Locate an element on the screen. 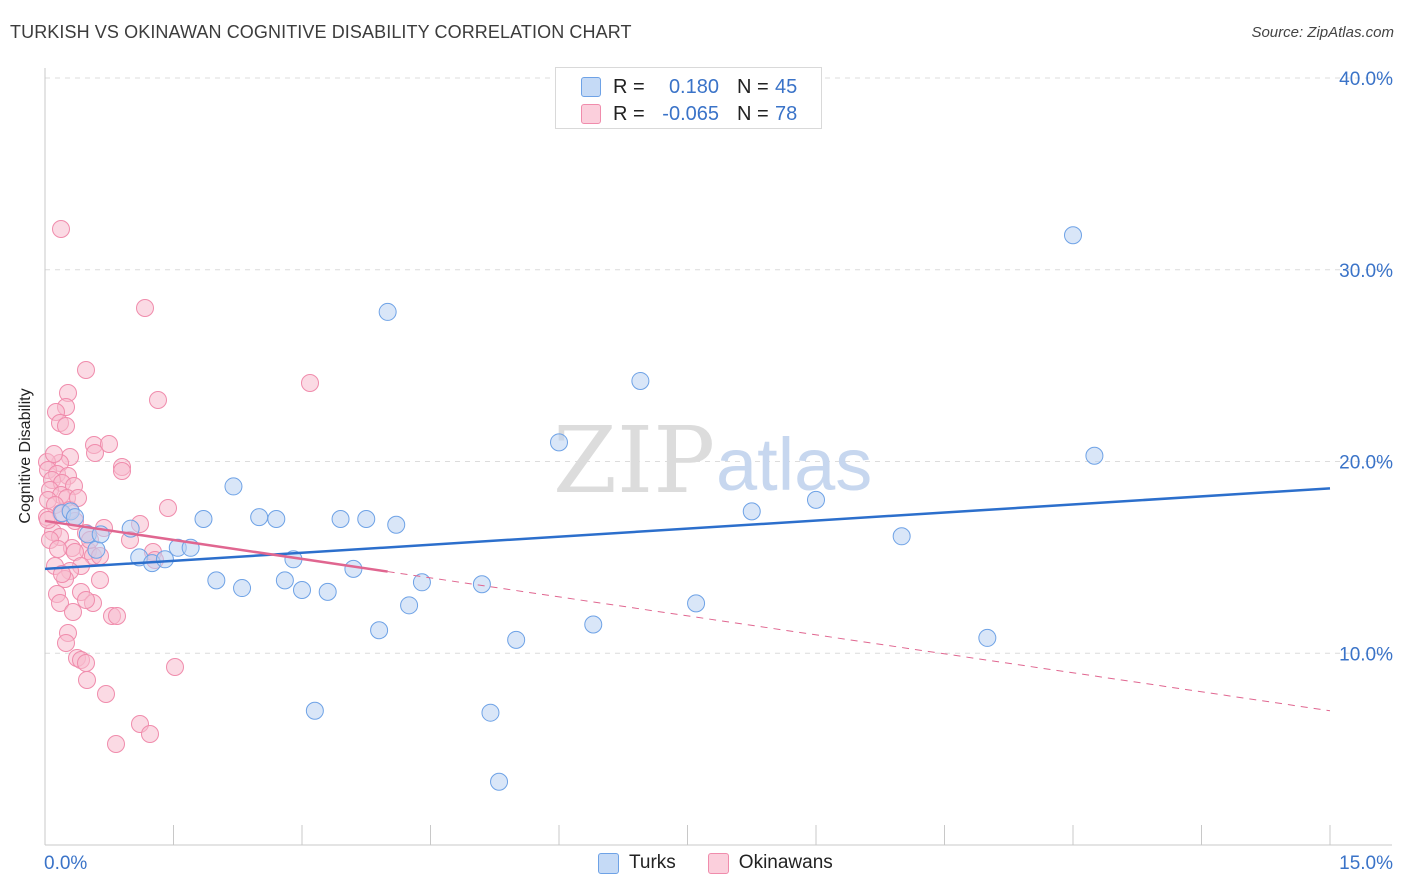 This screenshot has height=892, width=1406. legend-item-okinawans: Okinawans is located at coordinates (770, 863).